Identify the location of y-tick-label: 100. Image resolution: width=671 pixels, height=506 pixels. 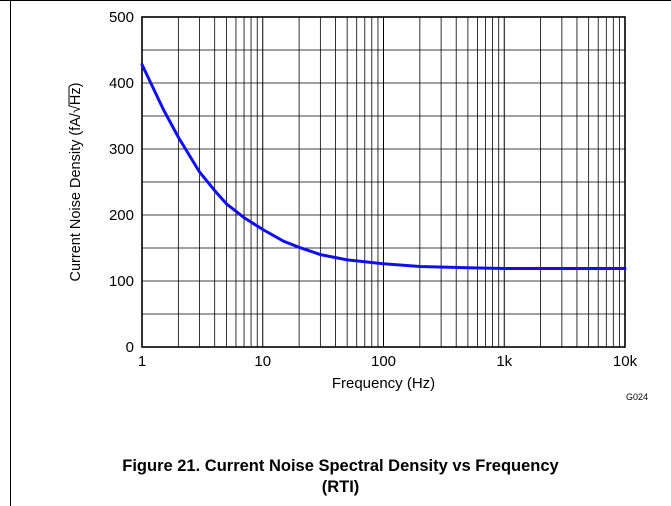
(121, 281).